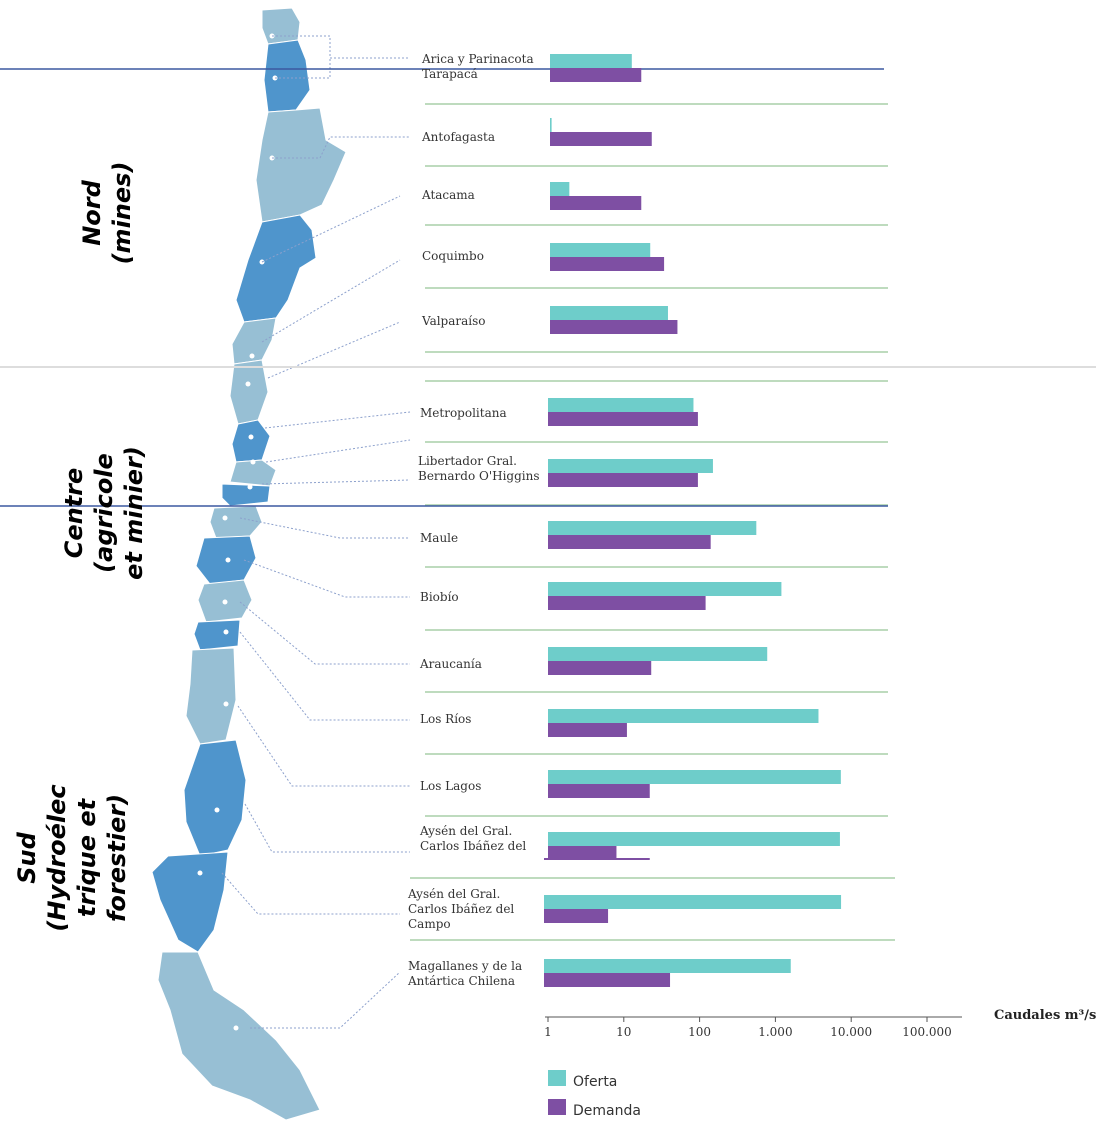  Describe the element at coordinates (439, 538) in the screenshot. I see `region-label-7-0: Maule` at that location.